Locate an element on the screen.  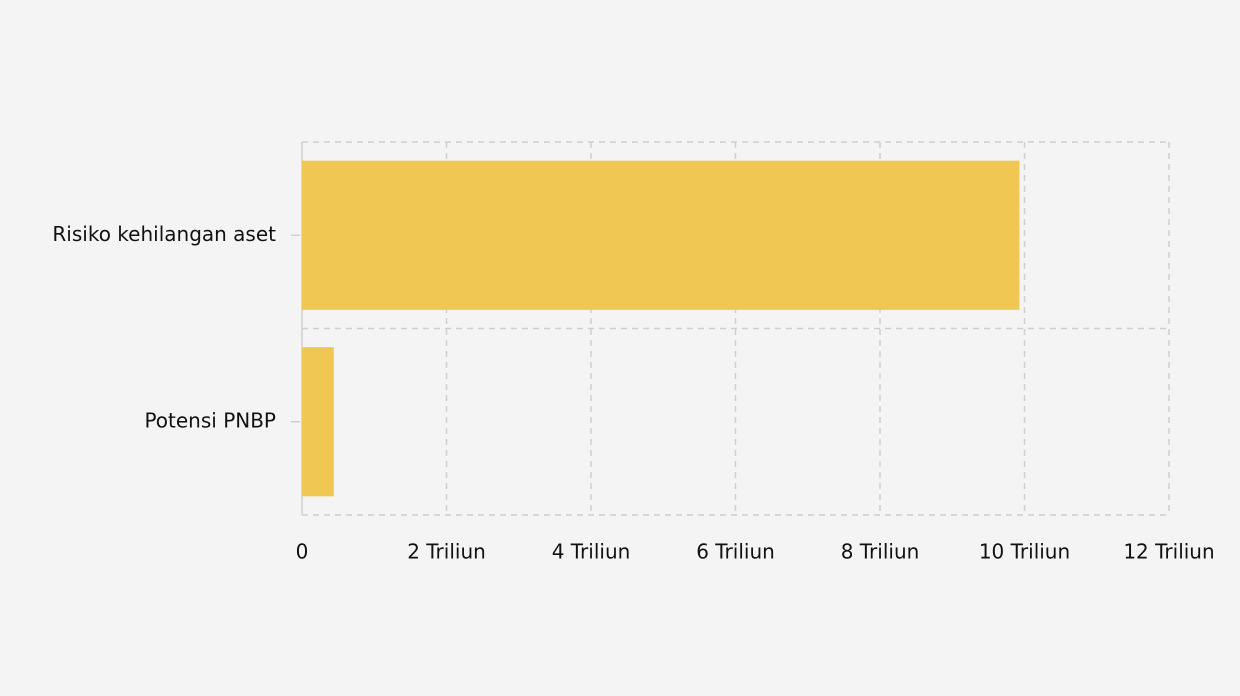
x-tick-label: 0 is located at coordinates (302, 552).